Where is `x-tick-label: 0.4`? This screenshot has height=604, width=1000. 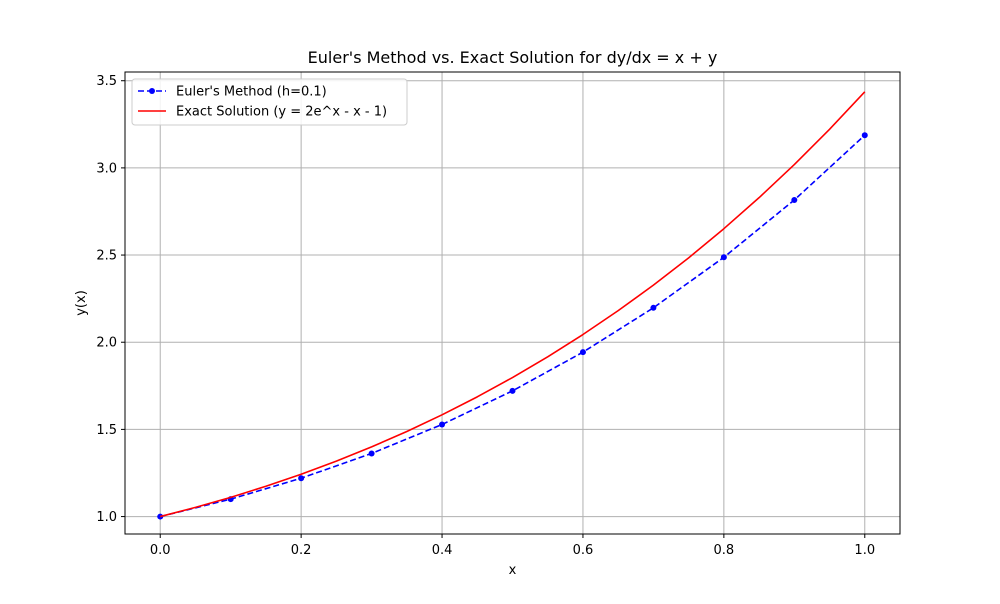
x-tick-label: 0.4 is located at coordinates (442, 550).